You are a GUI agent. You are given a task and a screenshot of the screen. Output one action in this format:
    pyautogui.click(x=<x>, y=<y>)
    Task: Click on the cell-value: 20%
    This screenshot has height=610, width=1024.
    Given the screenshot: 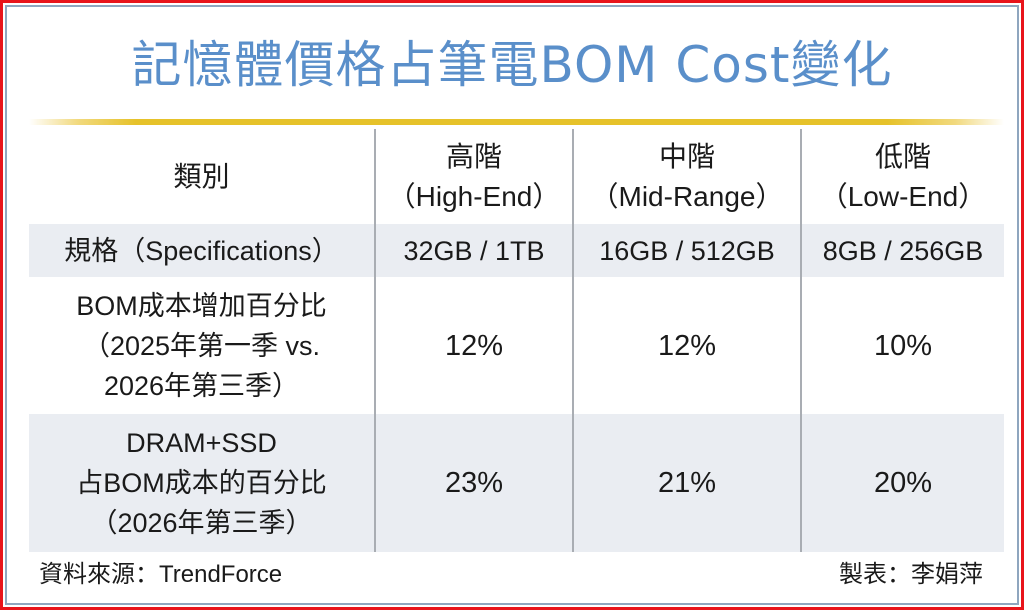 What is the action you would take?
    pyautogui.click(x=903, y=483)
    